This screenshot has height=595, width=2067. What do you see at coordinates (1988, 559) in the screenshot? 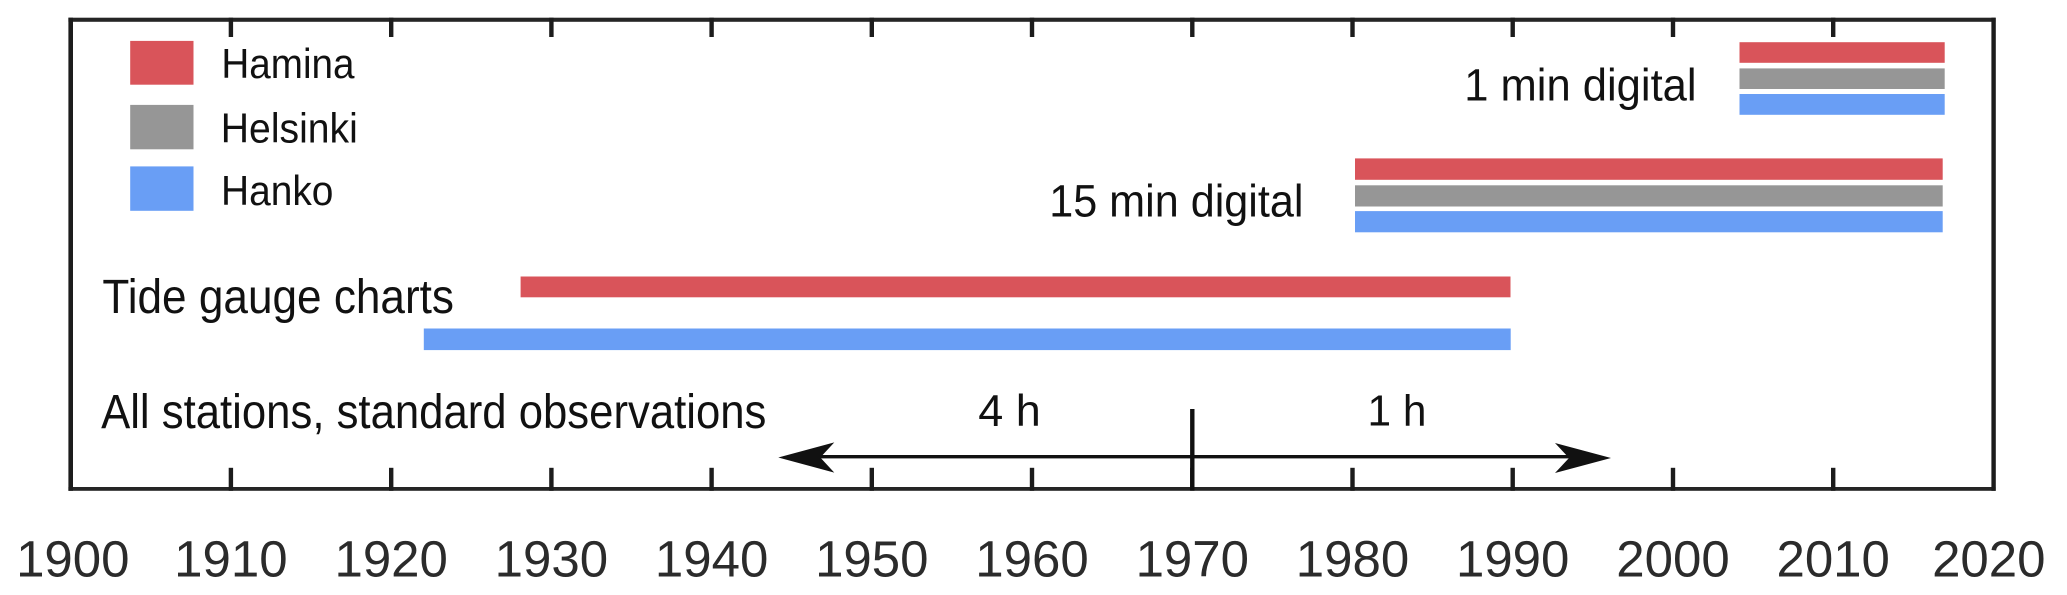
I see `svg-text: 2020` at bounding box center [1988, 559].